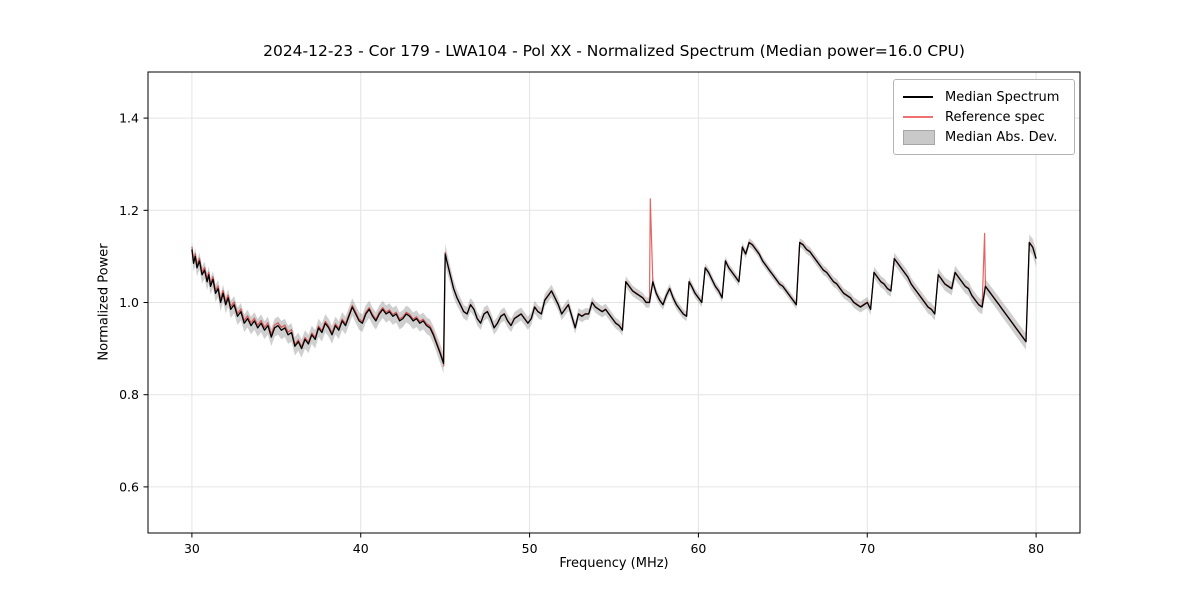 The image size is (1200, 600). I want to click on y-tick-label: 0.8, so click(129, 394).